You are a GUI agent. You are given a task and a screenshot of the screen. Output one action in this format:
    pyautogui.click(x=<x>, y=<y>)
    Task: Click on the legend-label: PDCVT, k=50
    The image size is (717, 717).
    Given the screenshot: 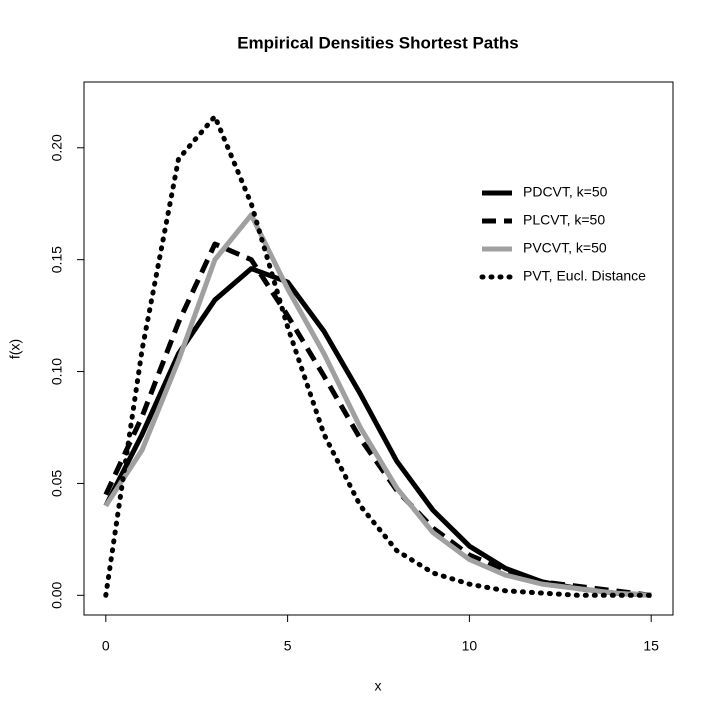 What is the action you would take?
    pyautogui.click(x=565, y=192)
    